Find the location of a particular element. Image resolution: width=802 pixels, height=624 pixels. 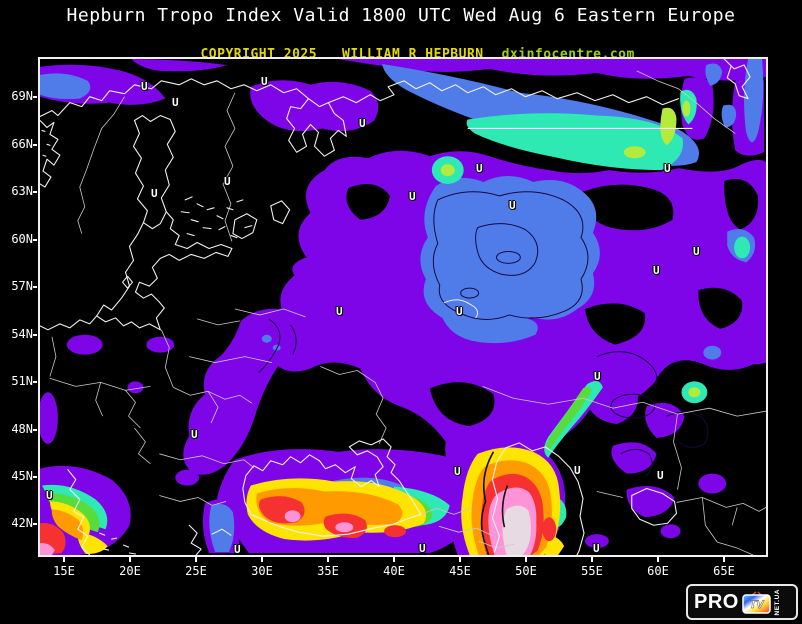

lon-label: 45E is located at coordinates (460, 571).